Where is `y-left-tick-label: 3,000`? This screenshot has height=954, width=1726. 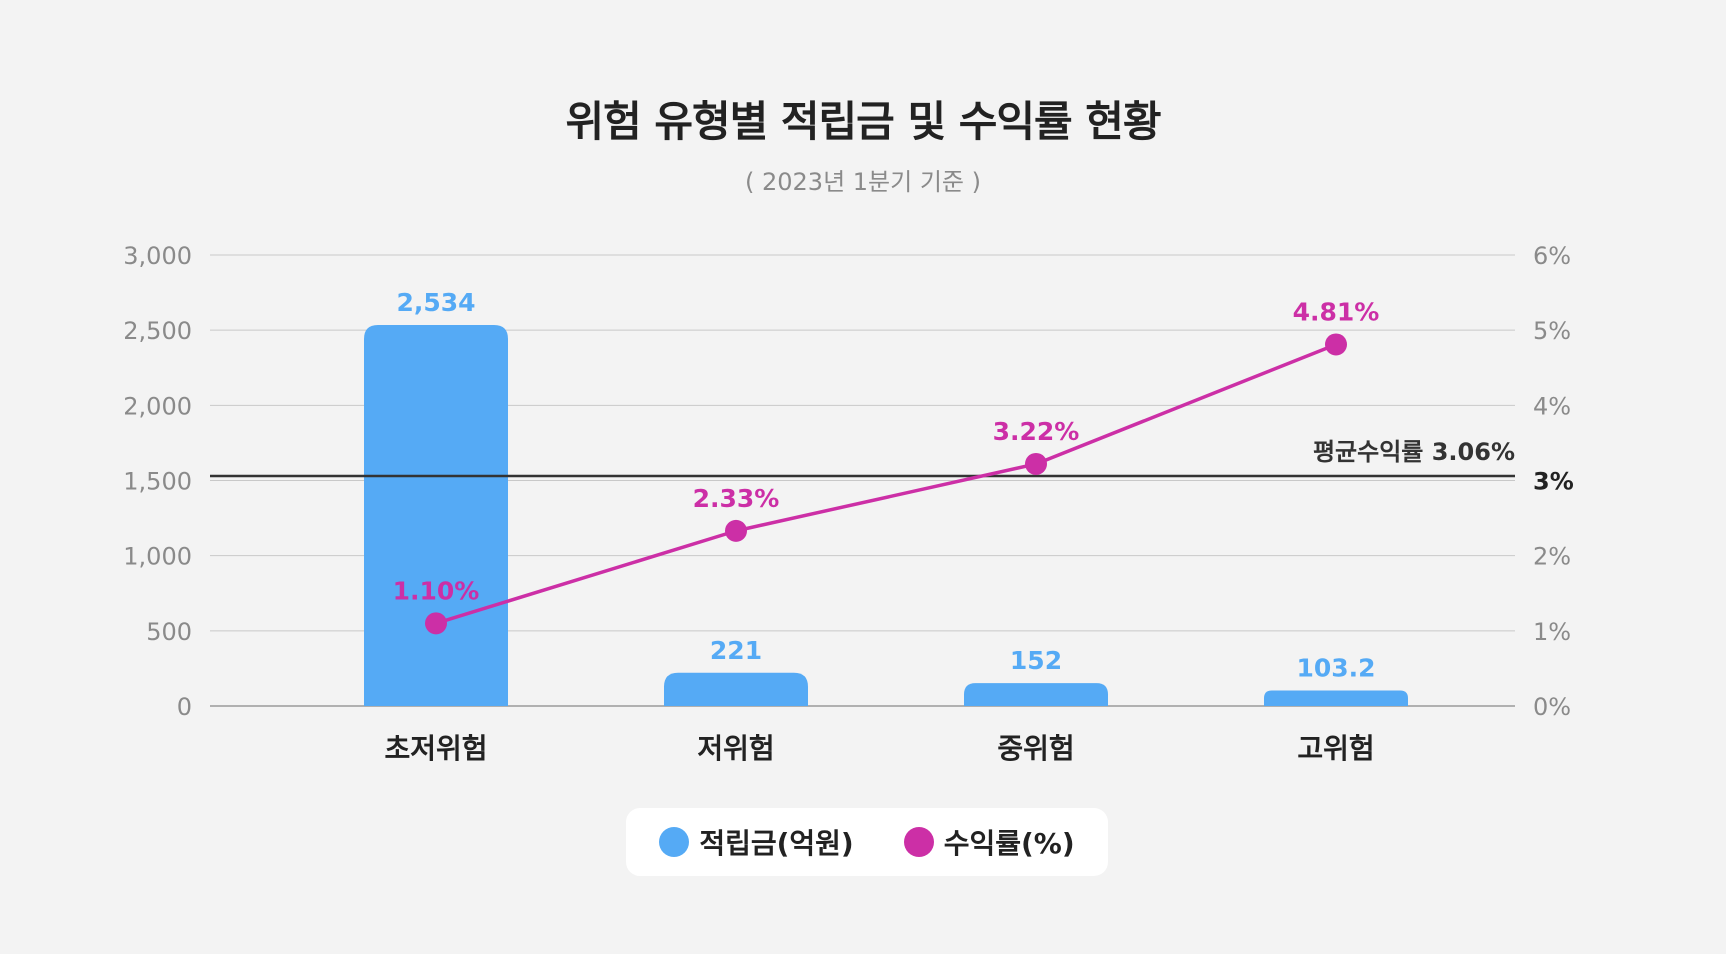 y-left-tick-label: 3,000 is located at coordinates (157, 256).